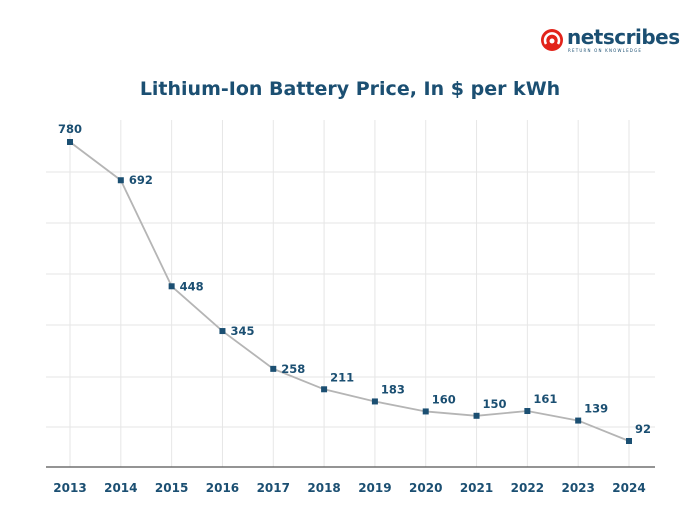 Image resolution: width=700 pixels, height=522 pixels. Describe the element at coordinates (623, 37) in the screenshot. I see `brand-name: netscribes` at that location.